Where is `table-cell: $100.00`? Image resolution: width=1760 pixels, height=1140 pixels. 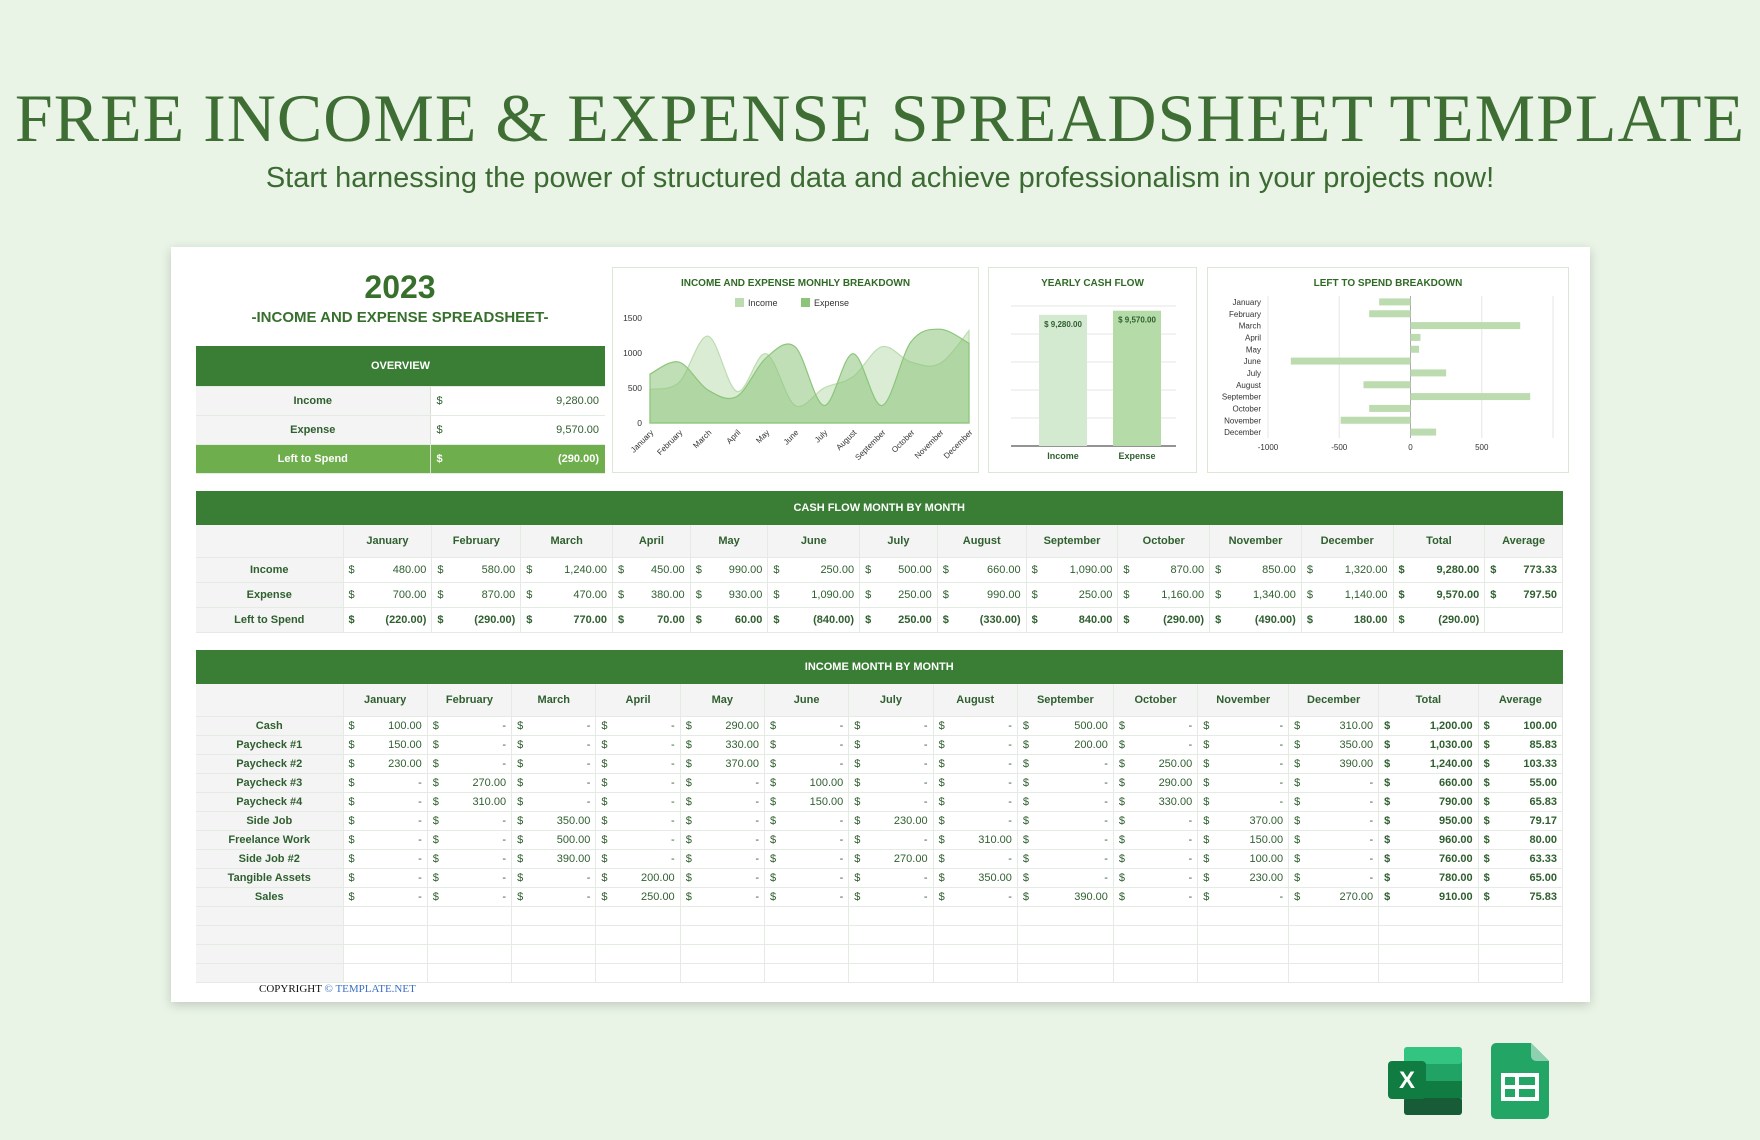
table-cell: $100.00 is located at coordinates (1243, 859).